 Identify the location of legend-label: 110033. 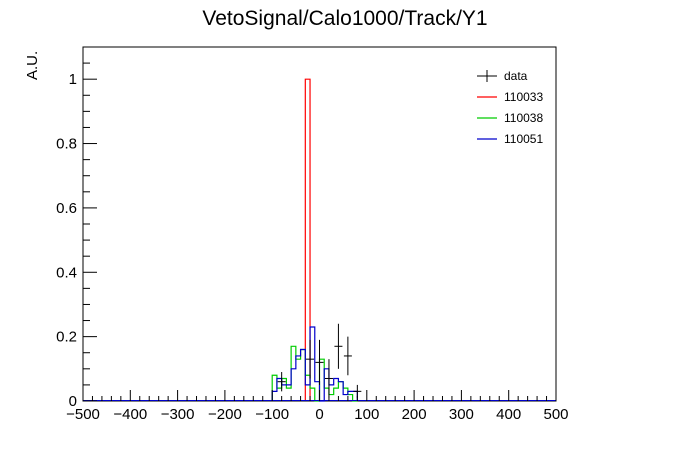
(523, 97).